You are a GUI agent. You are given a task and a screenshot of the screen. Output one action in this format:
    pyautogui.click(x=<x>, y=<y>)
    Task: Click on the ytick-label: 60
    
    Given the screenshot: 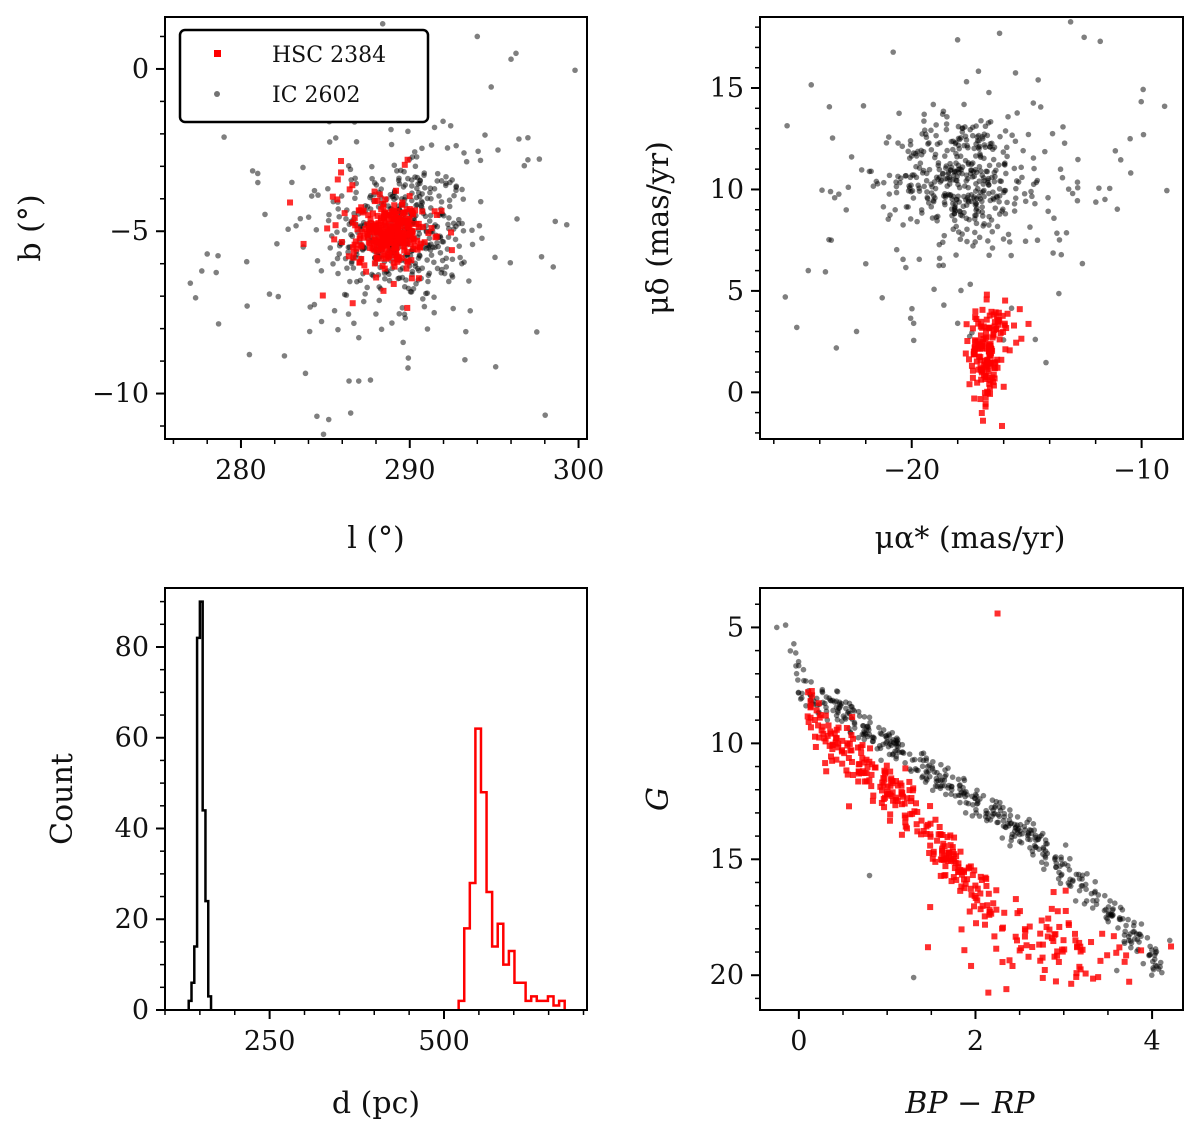 What is the action you would take?
    pyautogui.click(x=132, y=738)
    